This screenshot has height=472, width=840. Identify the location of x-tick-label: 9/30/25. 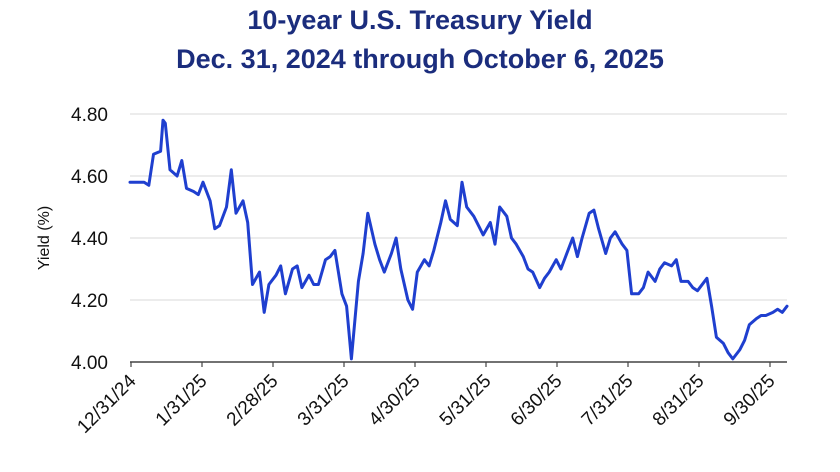
(750, 401).